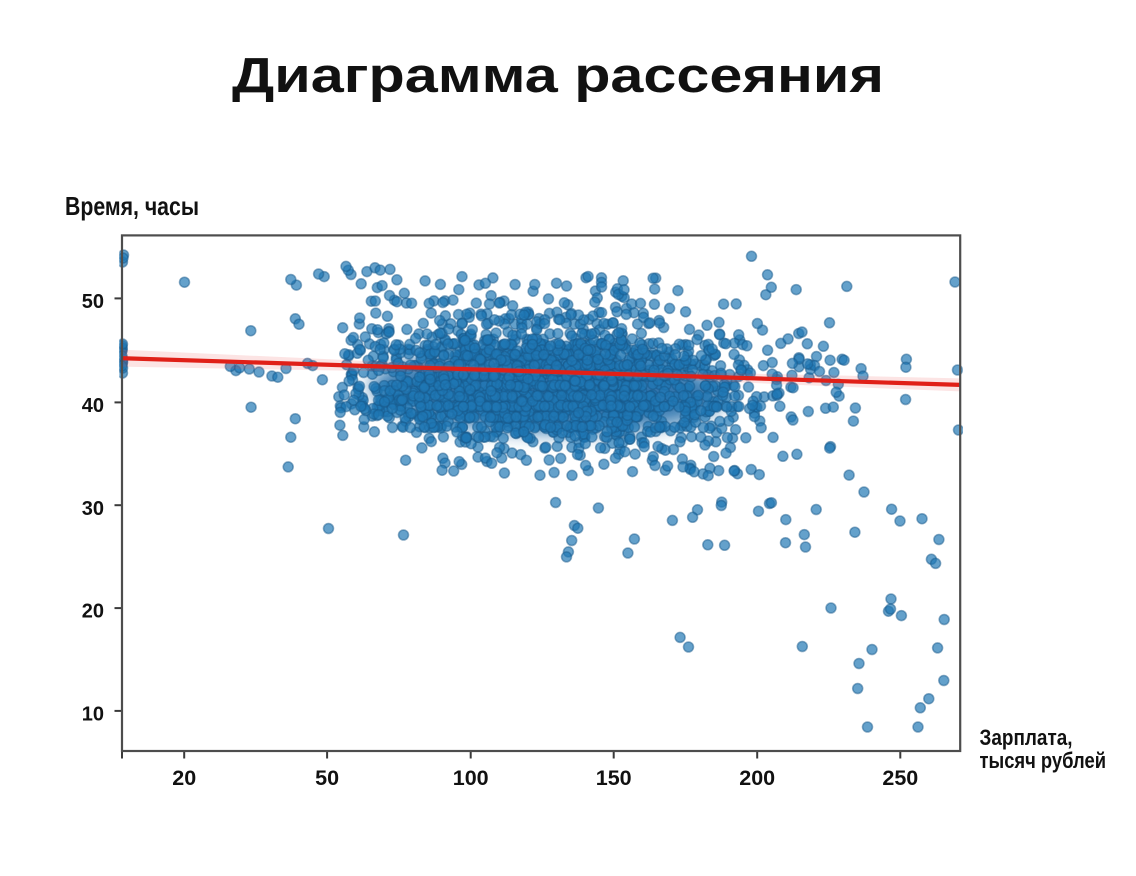 The image size is (1136, 876). Describe the element at coordinates (558, 76) in the screenshot. I see `svg-text: Диаграмма рассеяния` at that location.